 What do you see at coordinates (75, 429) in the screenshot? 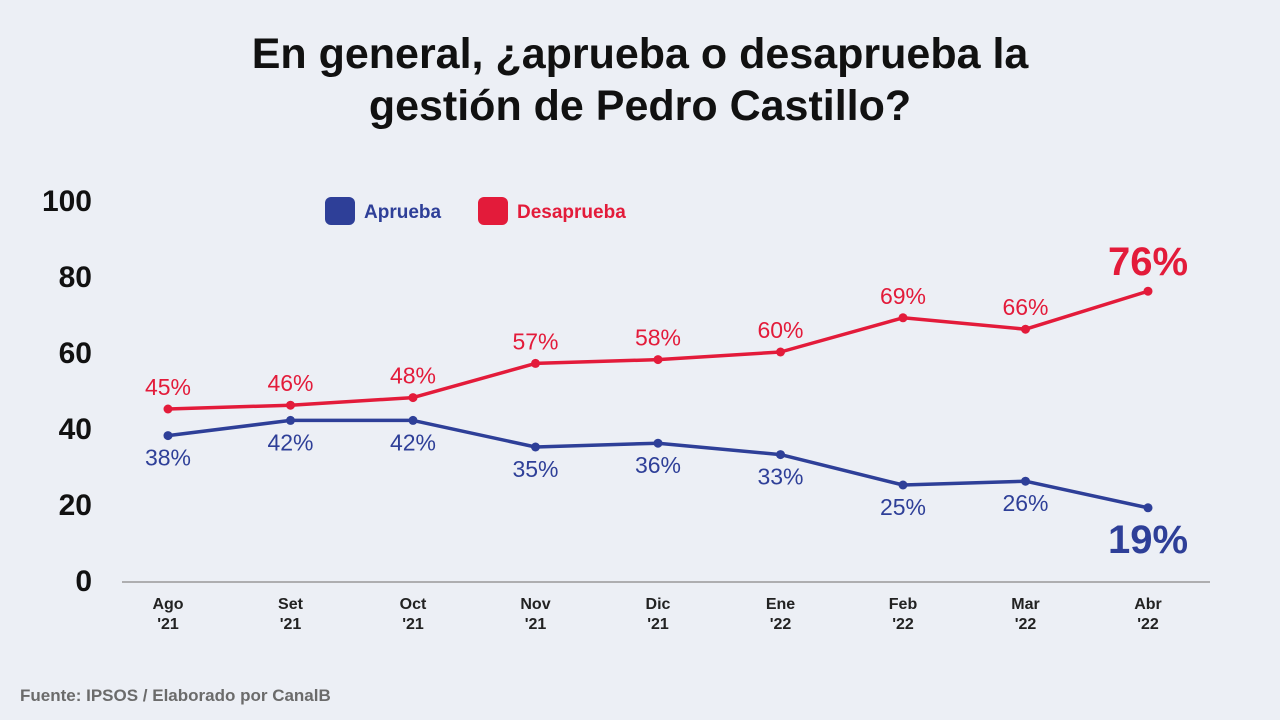
I see `y-tick-label: 40` at bounding box center [75, 429].